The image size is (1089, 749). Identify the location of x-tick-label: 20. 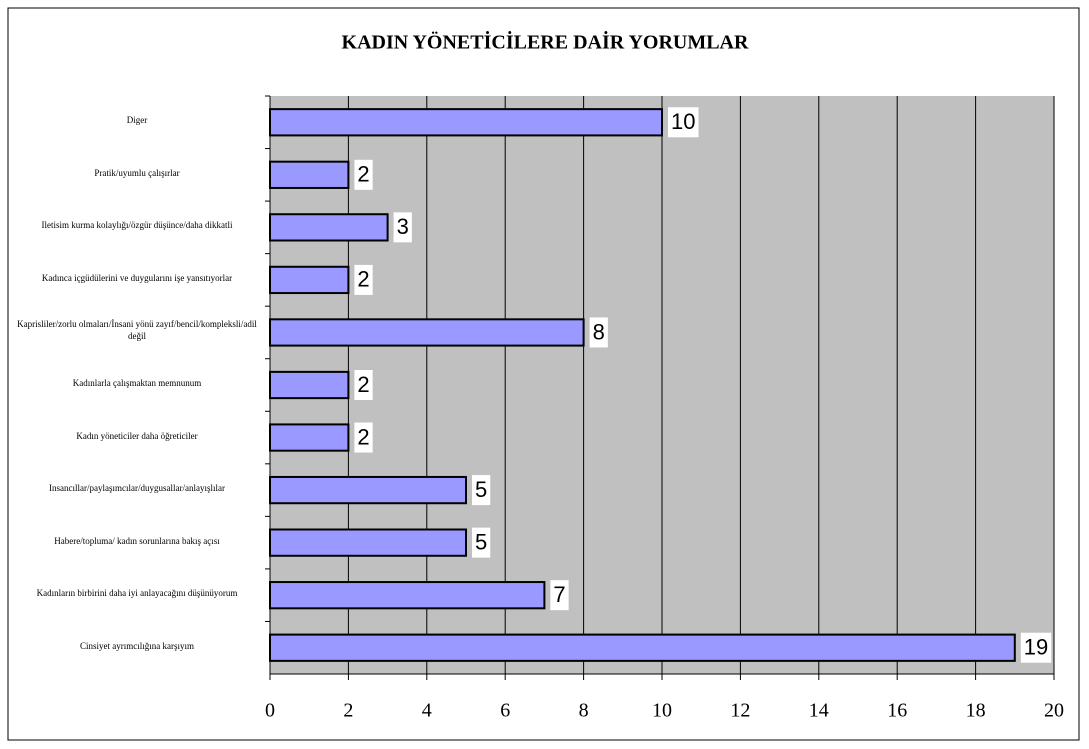
(1054, 711).